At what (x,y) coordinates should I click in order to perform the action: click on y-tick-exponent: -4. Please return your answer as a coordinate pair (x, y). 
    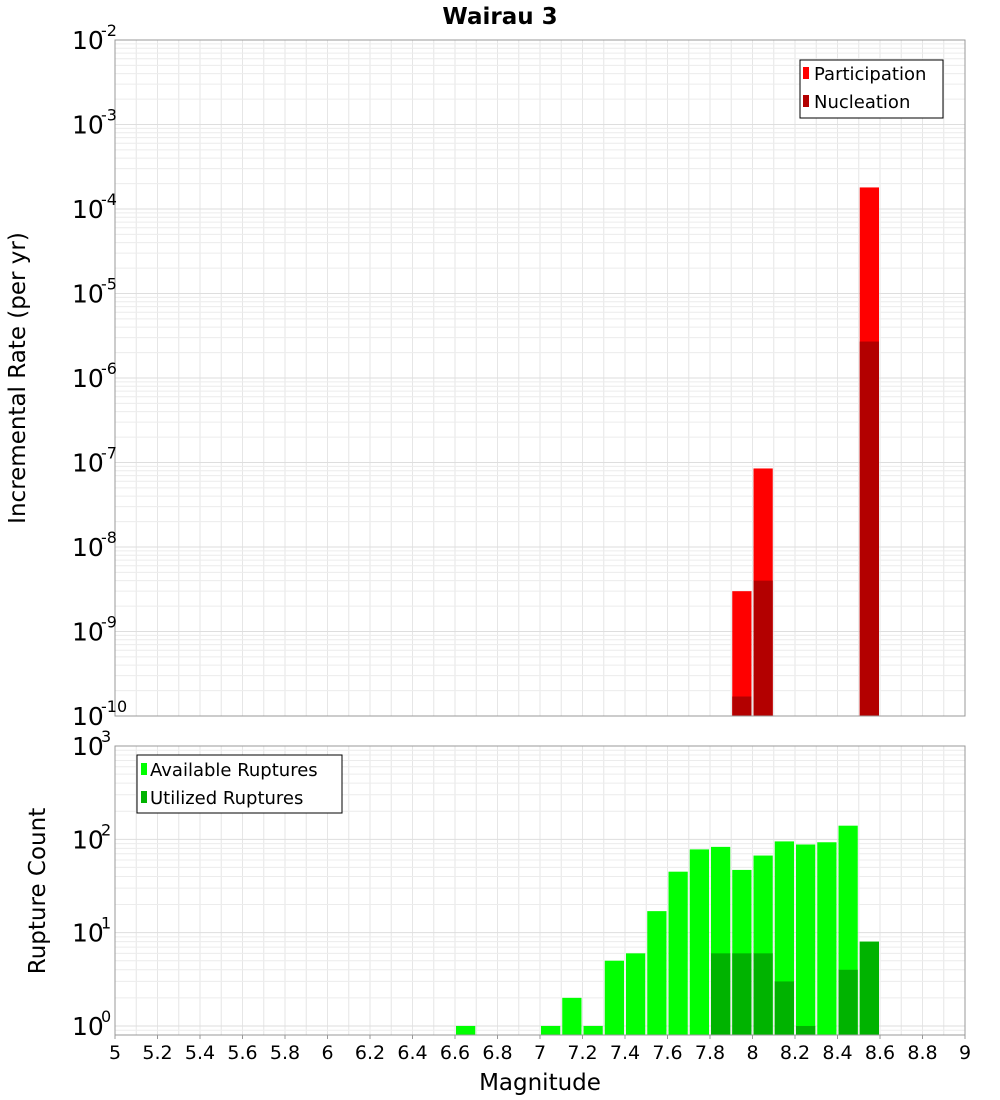
    Looking at the image, I should click on (109, 199).